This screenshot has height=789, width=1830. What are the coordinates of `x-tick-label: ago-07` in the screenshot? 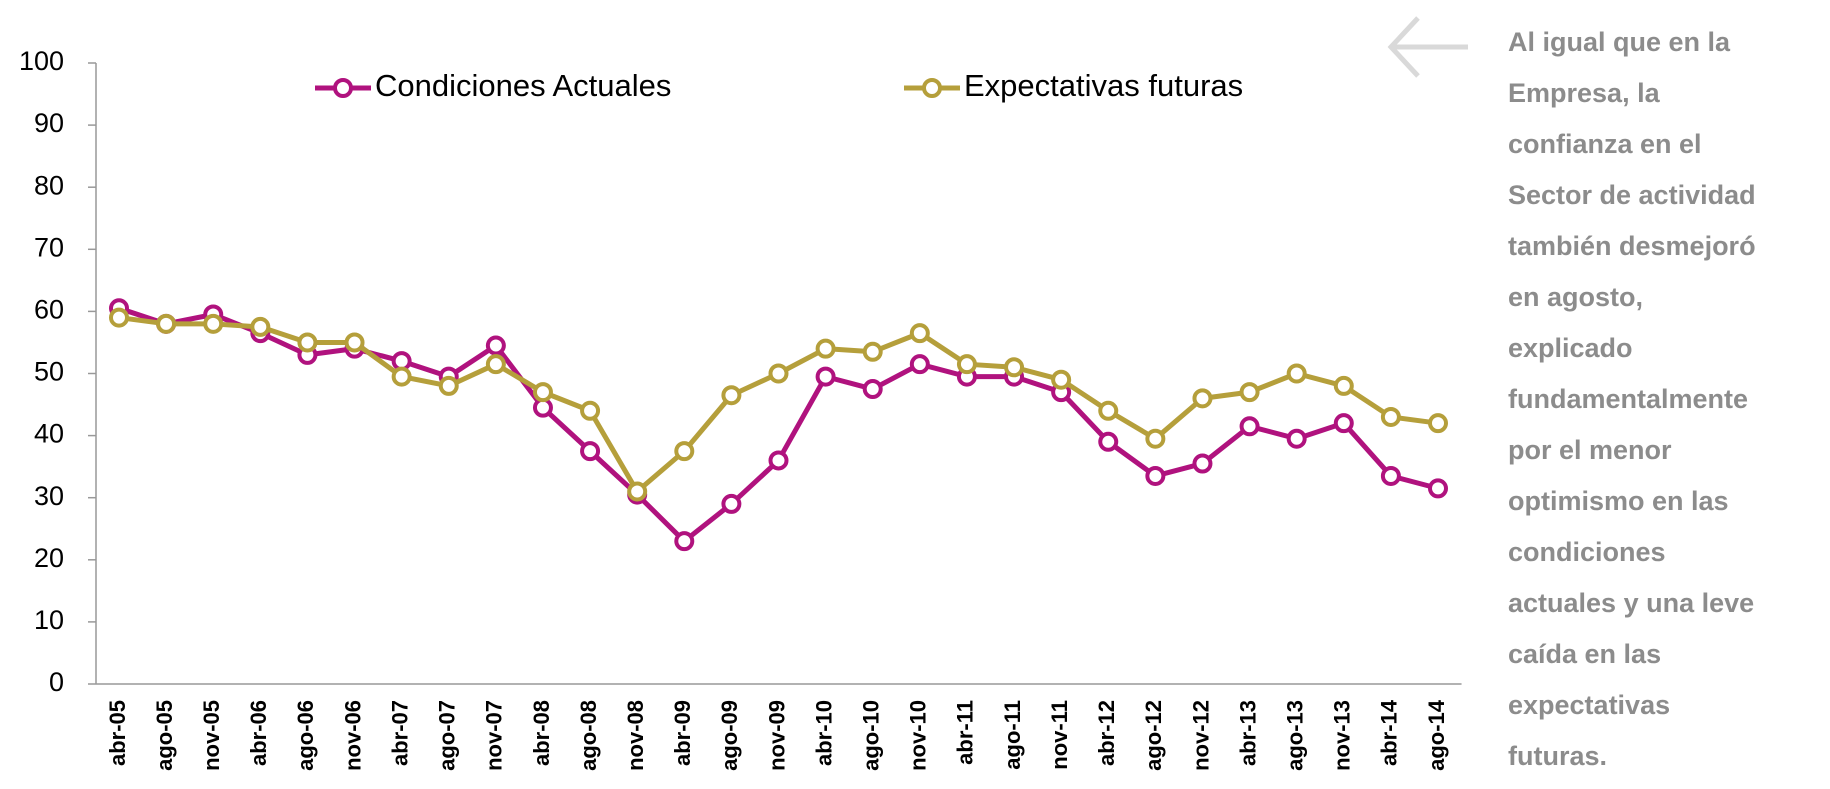 It's located at (447, 735).